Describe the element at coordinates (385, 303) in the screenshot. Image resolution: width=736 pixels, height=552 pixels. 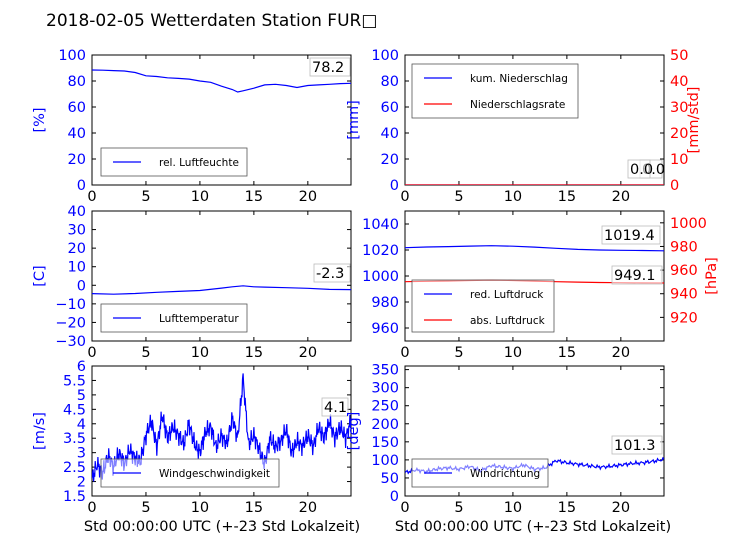
I see `y-tick-label: 980` at that location.